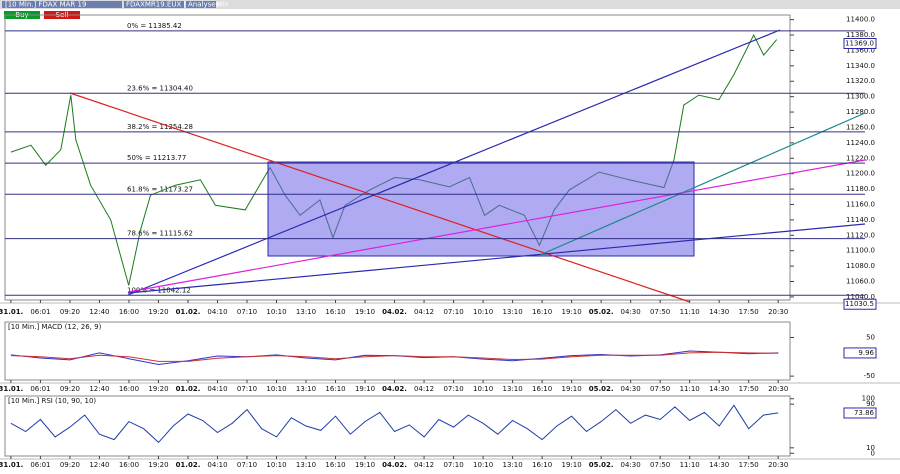 Image resolution: width=900 pixels, height=474 pixels. What do you see at coordinates (55, 327) in the screenshot?
I see `panel-title: [10 Min.] MACD (12, 26, 9)` at bounding box center [55, 327].